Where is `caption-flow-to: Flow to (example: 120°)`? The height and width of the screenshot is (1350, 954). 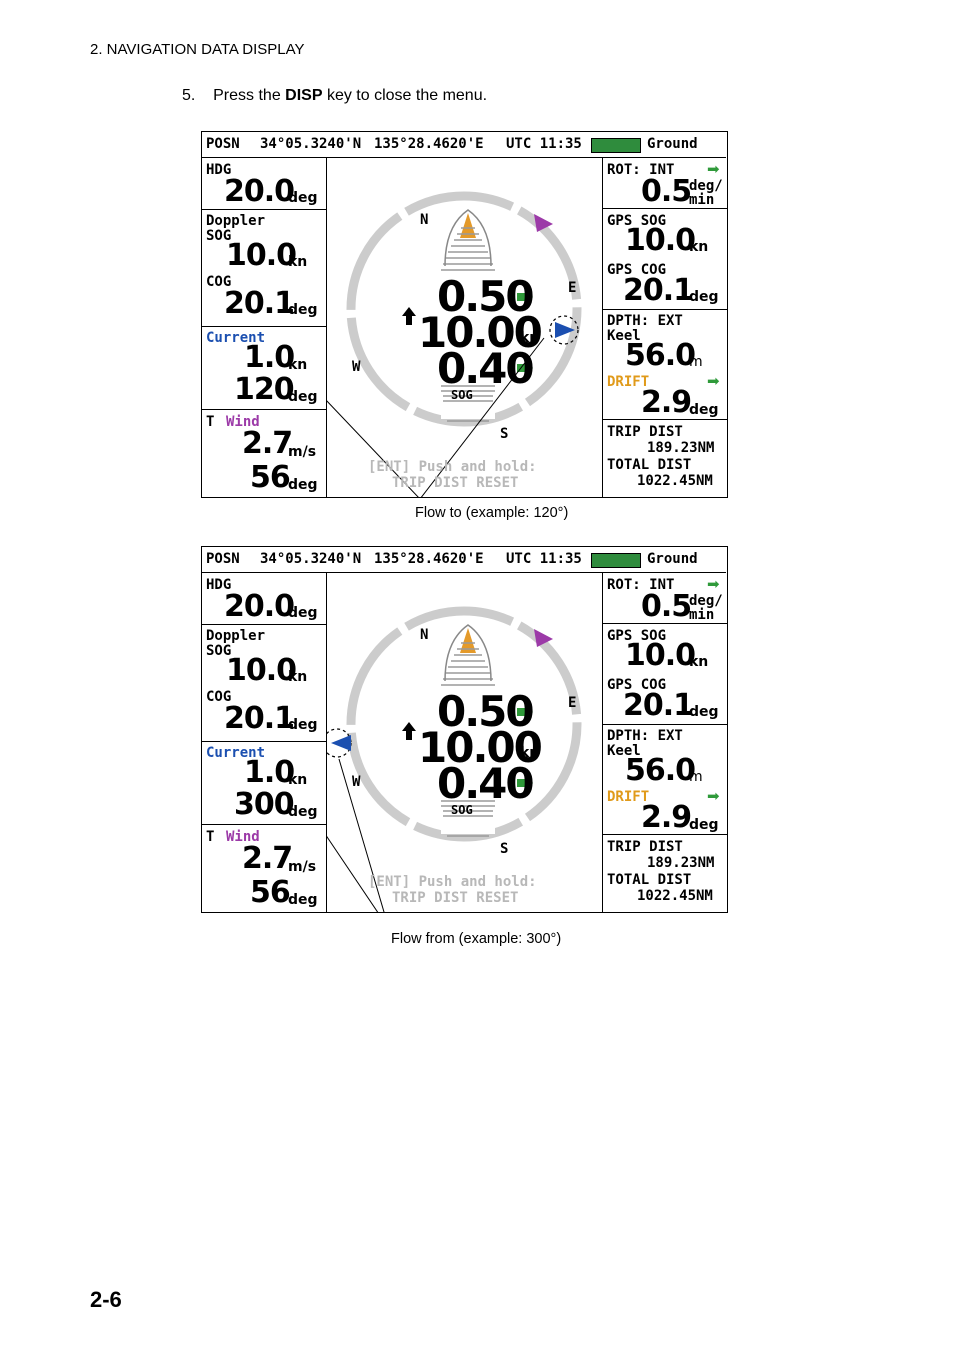
caption-flow-to: Flow to (example: 120°) is located at coordinates (492, 513).